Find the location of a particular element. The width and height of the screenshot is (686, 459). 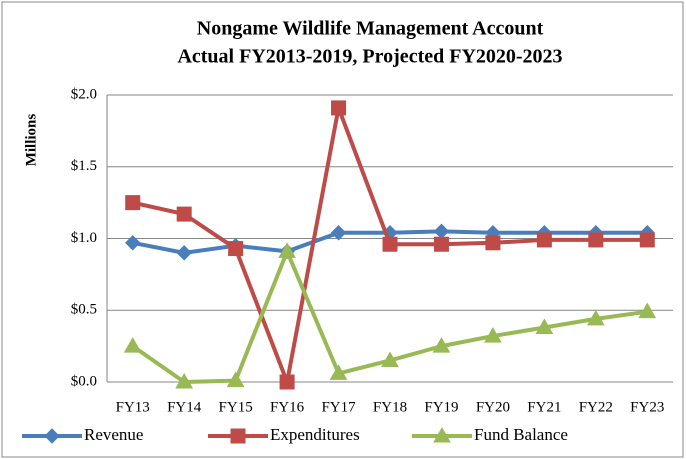

x-tick-label: FY17 is located at coordinates (338, 407).